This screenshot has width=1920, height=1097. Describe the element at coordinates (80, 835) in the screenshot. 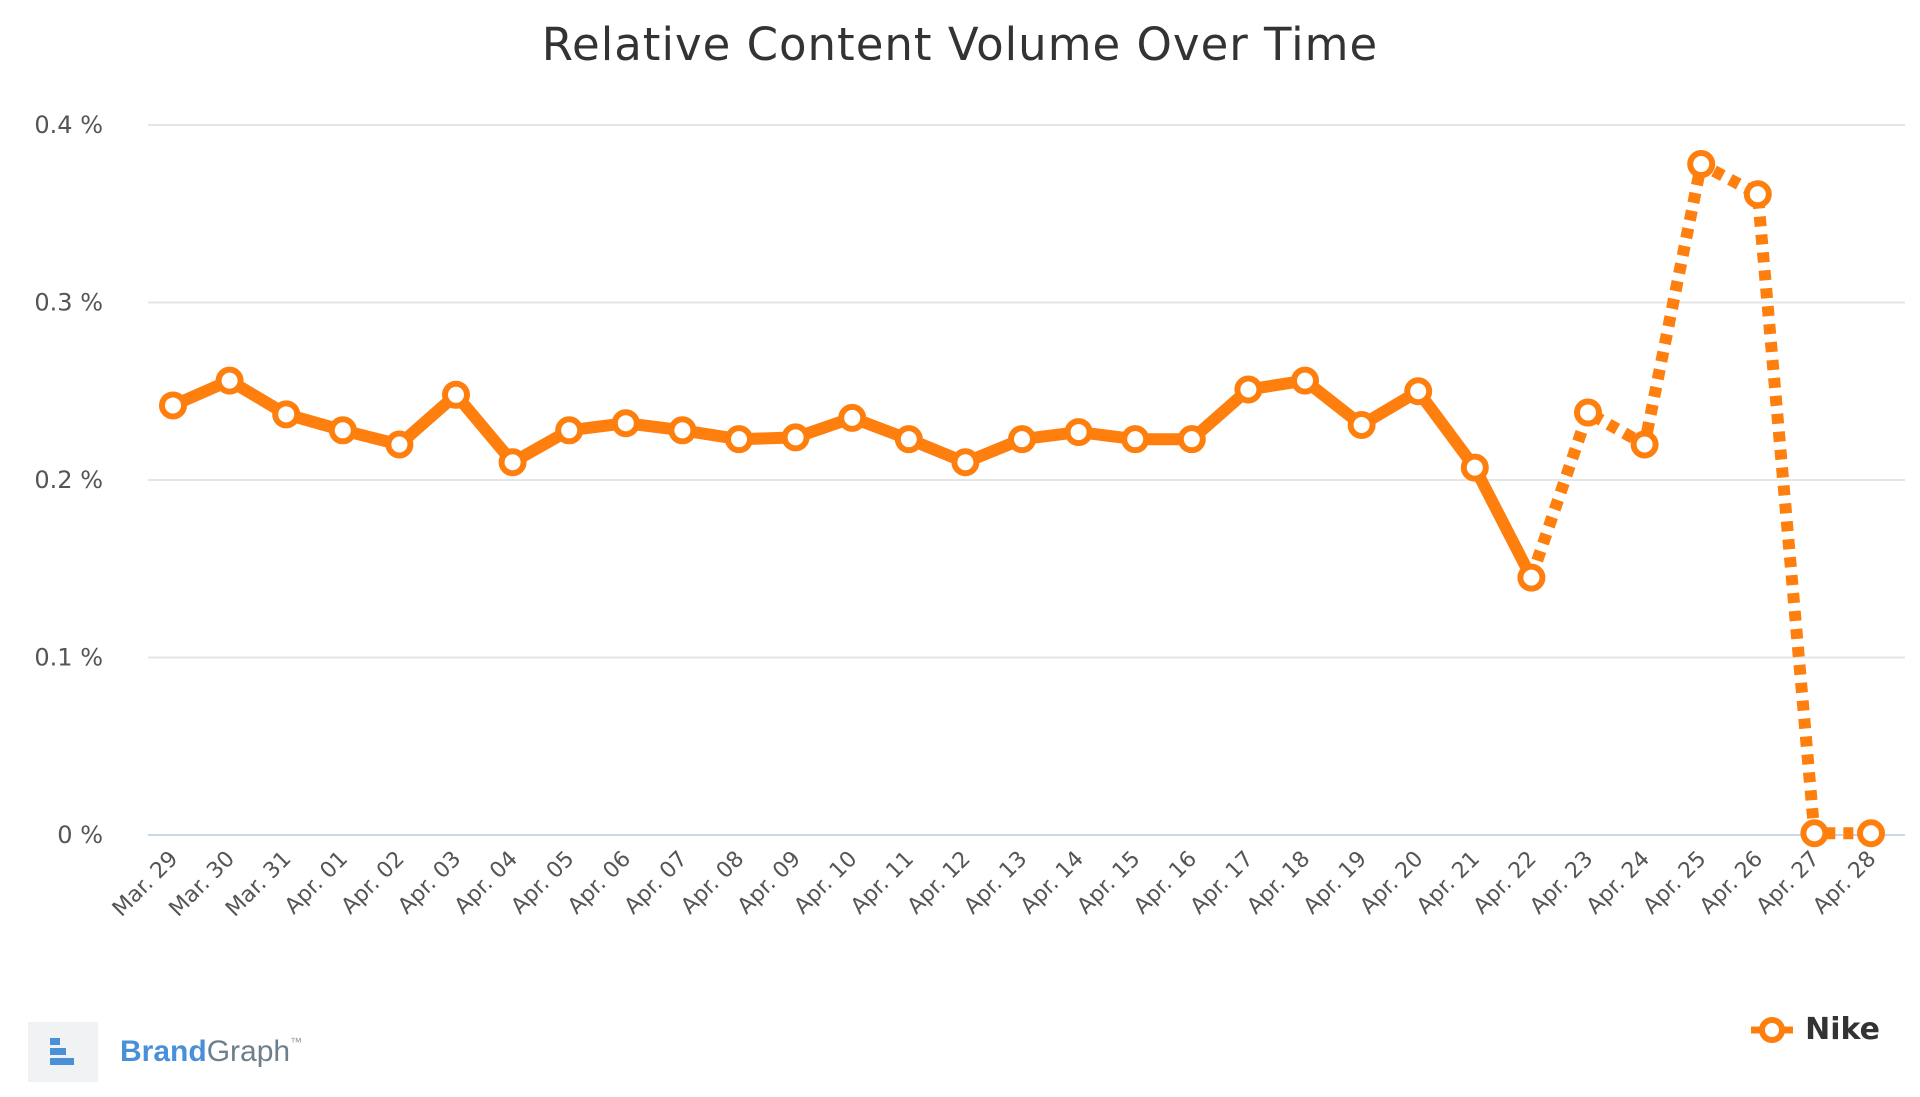

I see `y-tick-label: 0 %` at that location.